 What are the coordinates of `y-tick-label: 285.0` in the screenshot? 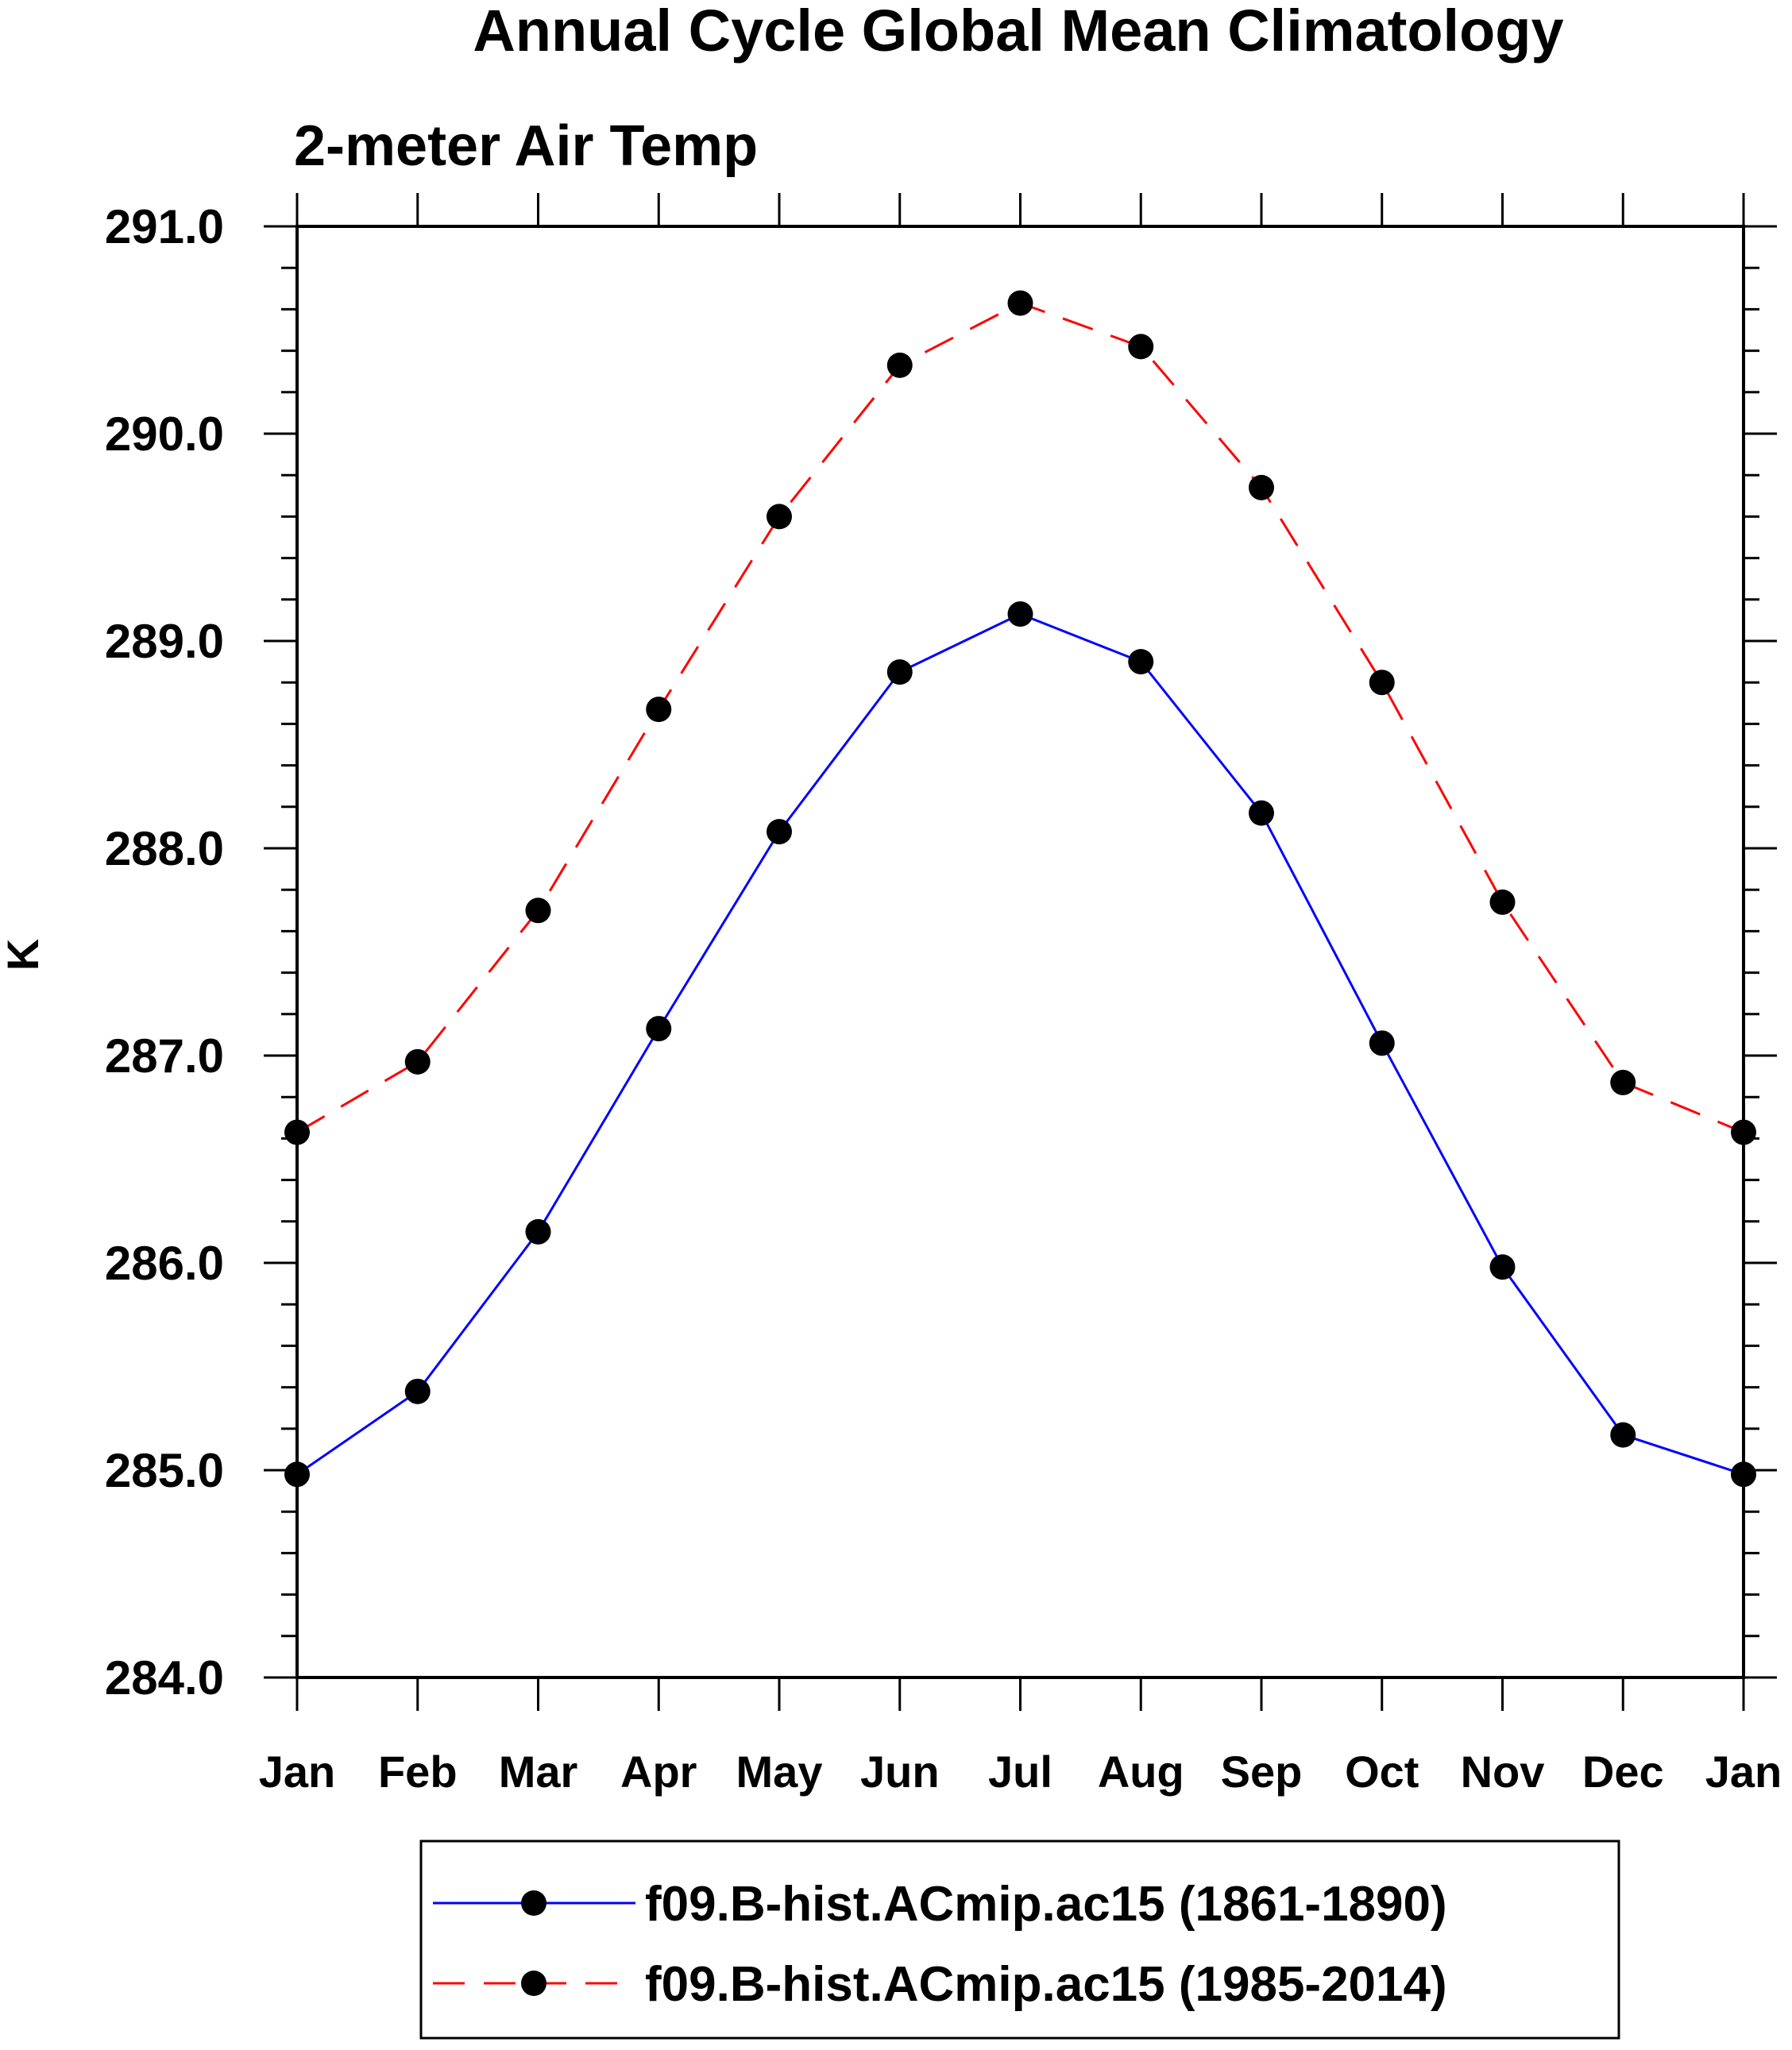 It's located at (164, 1470).